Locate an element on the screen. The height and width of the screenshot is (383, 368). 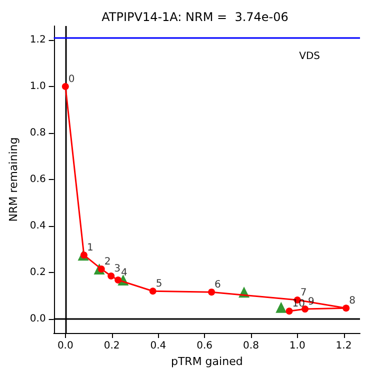
annotation: 8 is located at coordinates (352, 301).